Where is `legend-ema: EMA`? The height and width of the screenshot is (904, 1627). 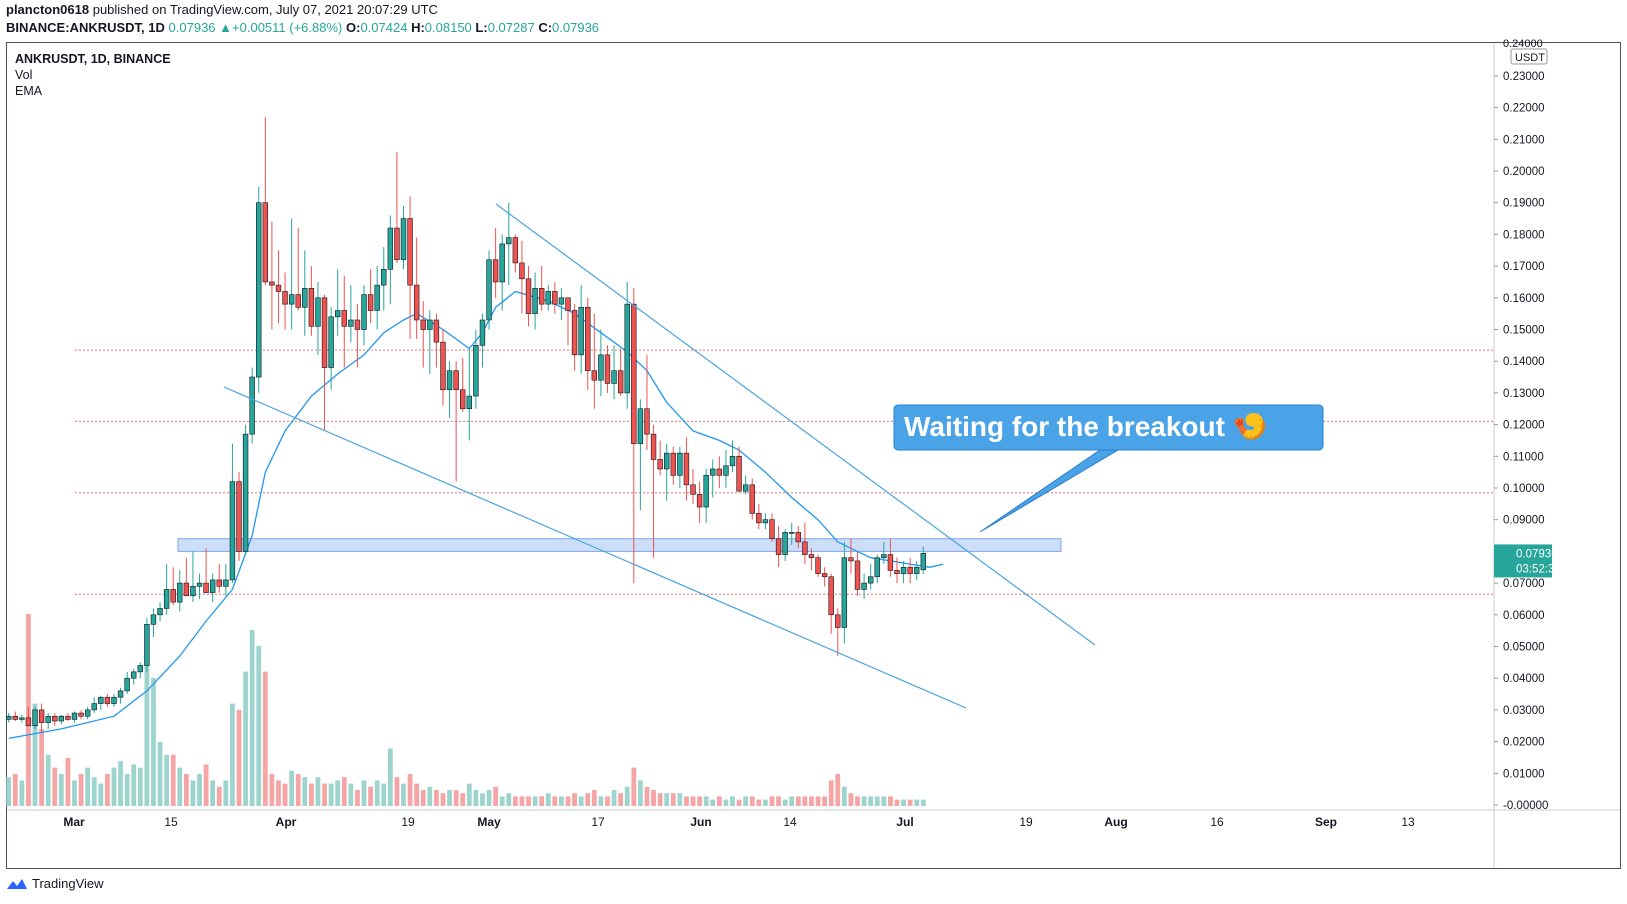 legend-ema: EMA is located at coordinates (29, 91).